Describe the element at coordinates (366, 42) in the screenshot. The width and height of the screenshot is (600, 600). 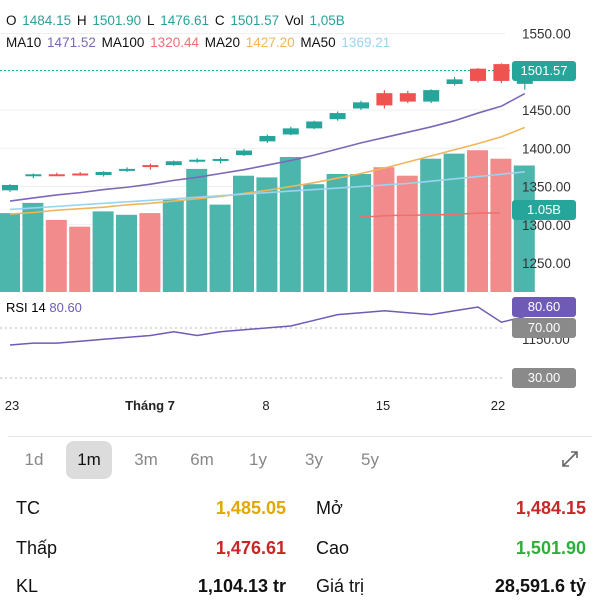
I see `ma50-value: 1369.21` at that location.